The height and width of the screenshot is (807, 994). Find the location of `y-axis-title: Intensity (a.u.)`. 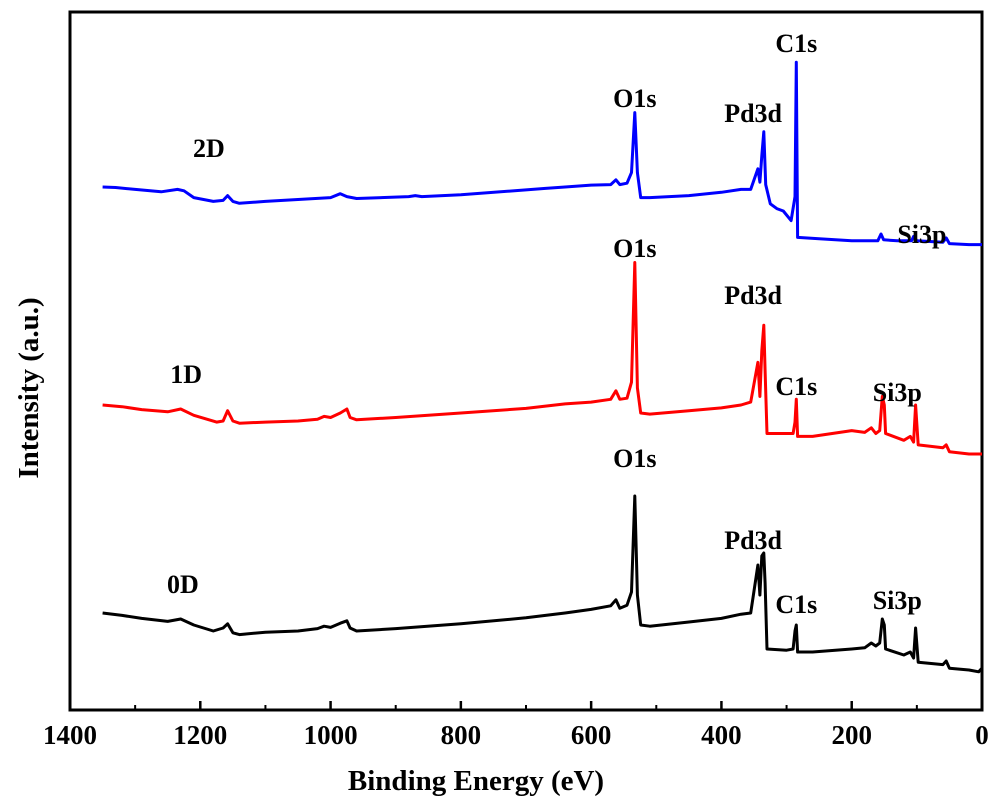

y-axis-title: Intensity (a.u.) is located at coordinates (29, 387).